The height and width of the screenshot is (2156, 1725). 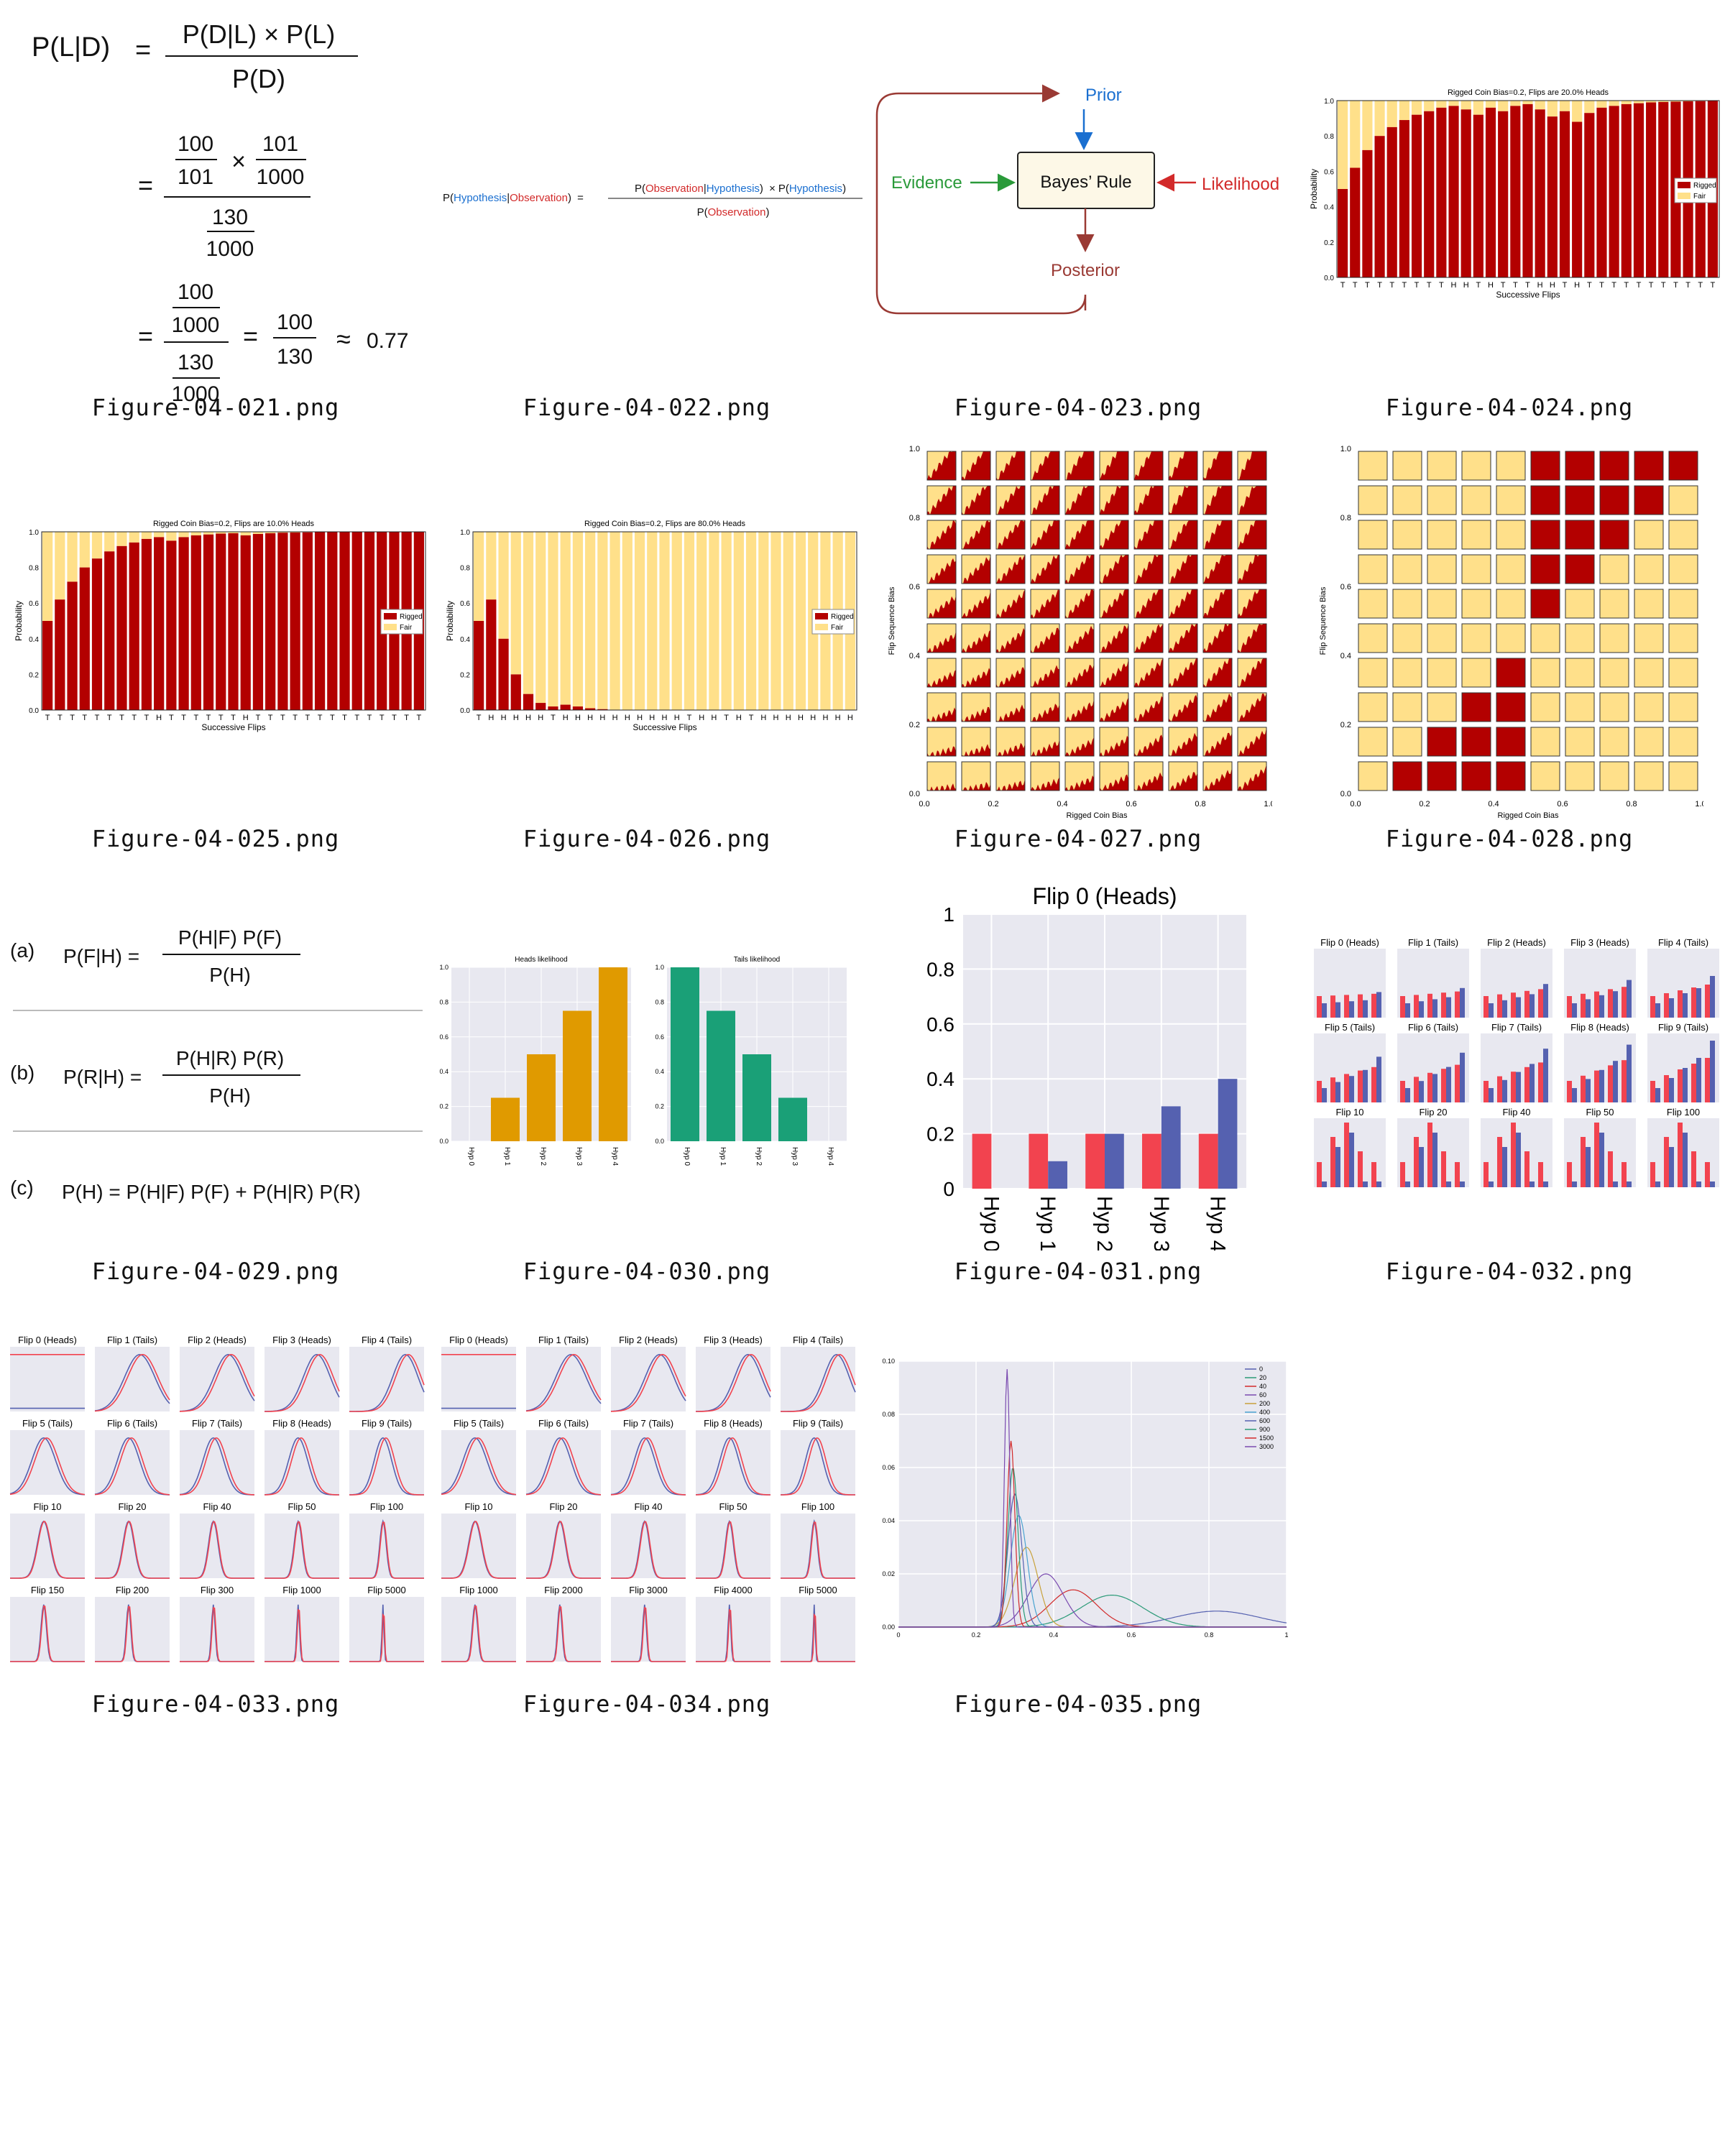 What do you see at coordinates (1047, 1223) in the screenshot?
I see `x-tick-label: Hyp 1` at bounding box center [1047, 1223].